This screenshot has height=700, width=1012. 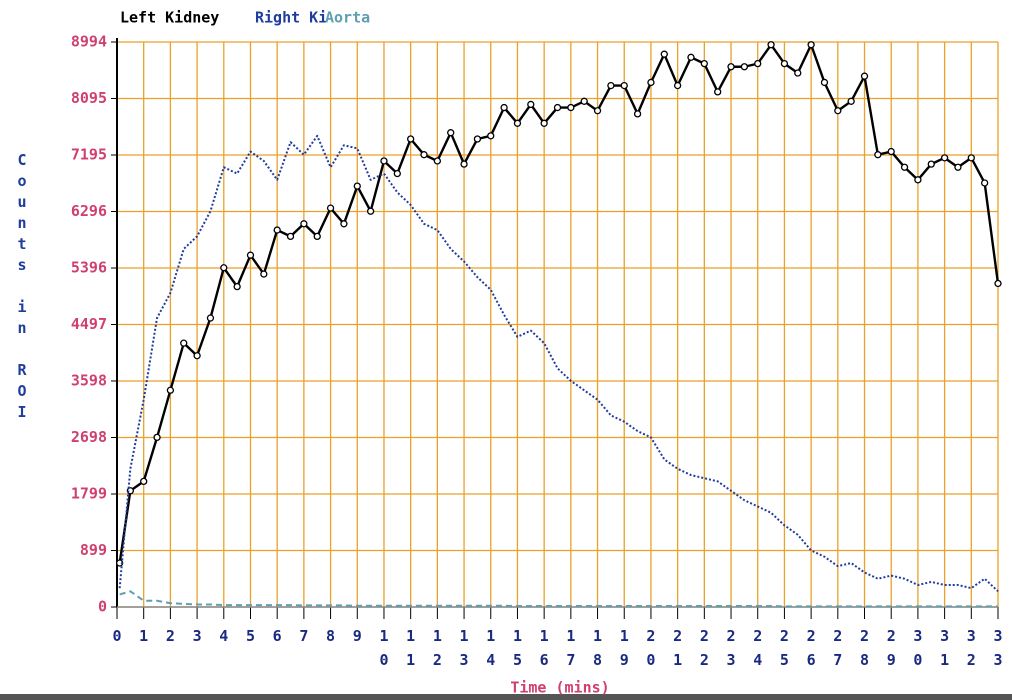 What do you see at coordinates (89, 42) in the screenshot?
I see `y-tick-label: 8994` at bounding box center [89, 42].